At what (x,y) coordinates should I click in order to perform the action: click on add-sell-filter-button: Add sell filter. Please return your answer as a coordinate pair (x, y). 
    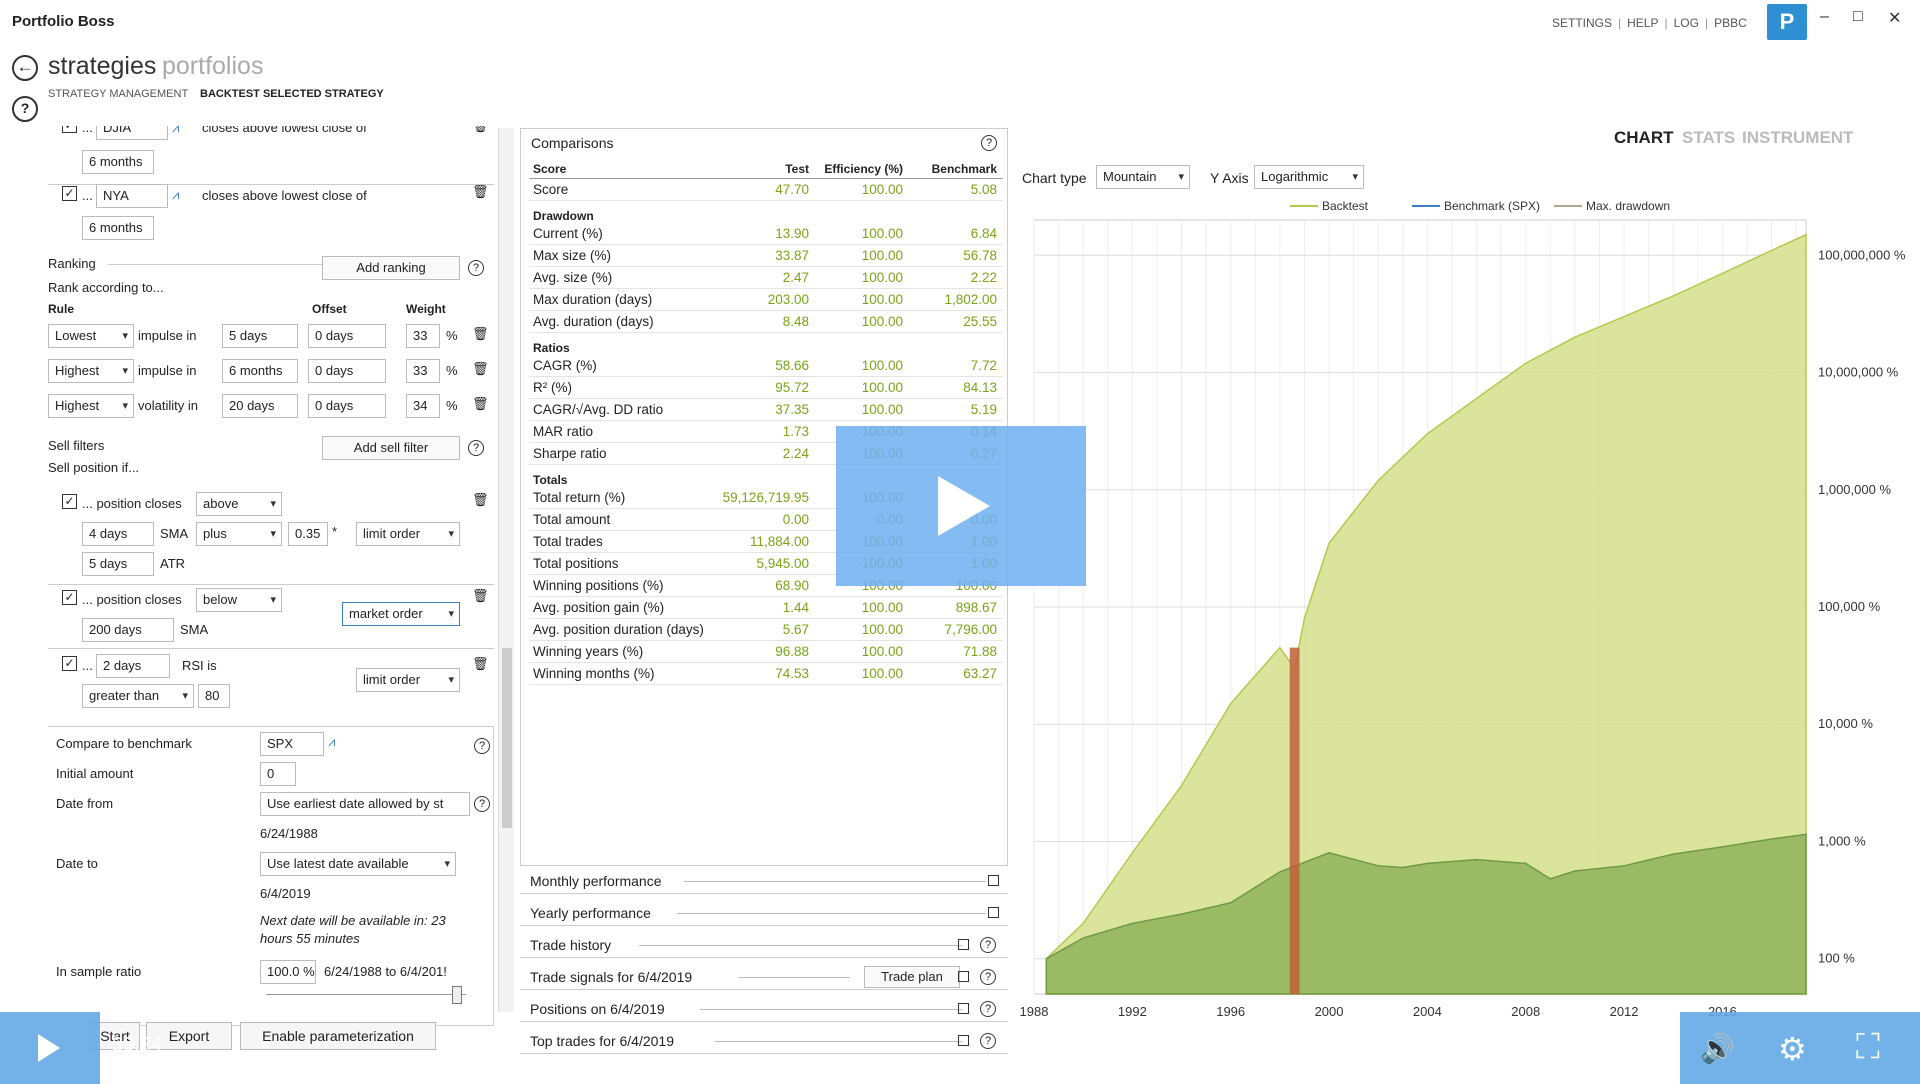
    Looking at the image, I should click on (391, 448).